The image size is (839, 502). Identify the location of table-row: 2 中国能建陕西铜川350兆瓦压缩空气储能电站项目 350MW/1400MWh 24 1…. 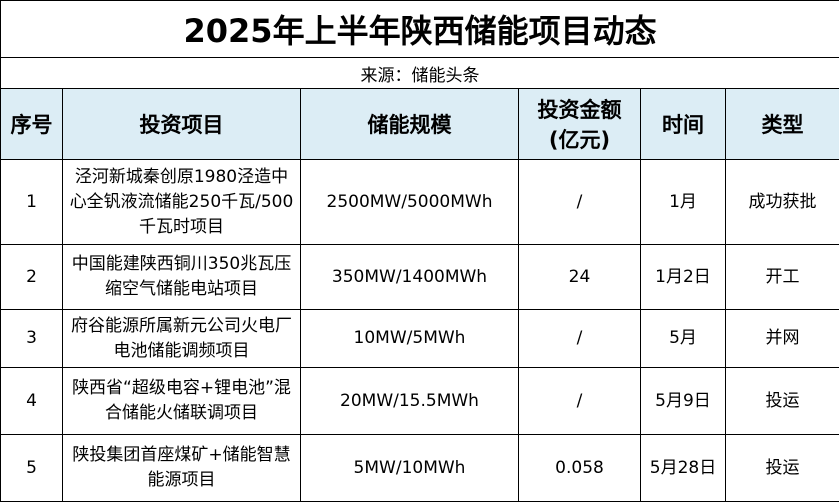
(419, 277).